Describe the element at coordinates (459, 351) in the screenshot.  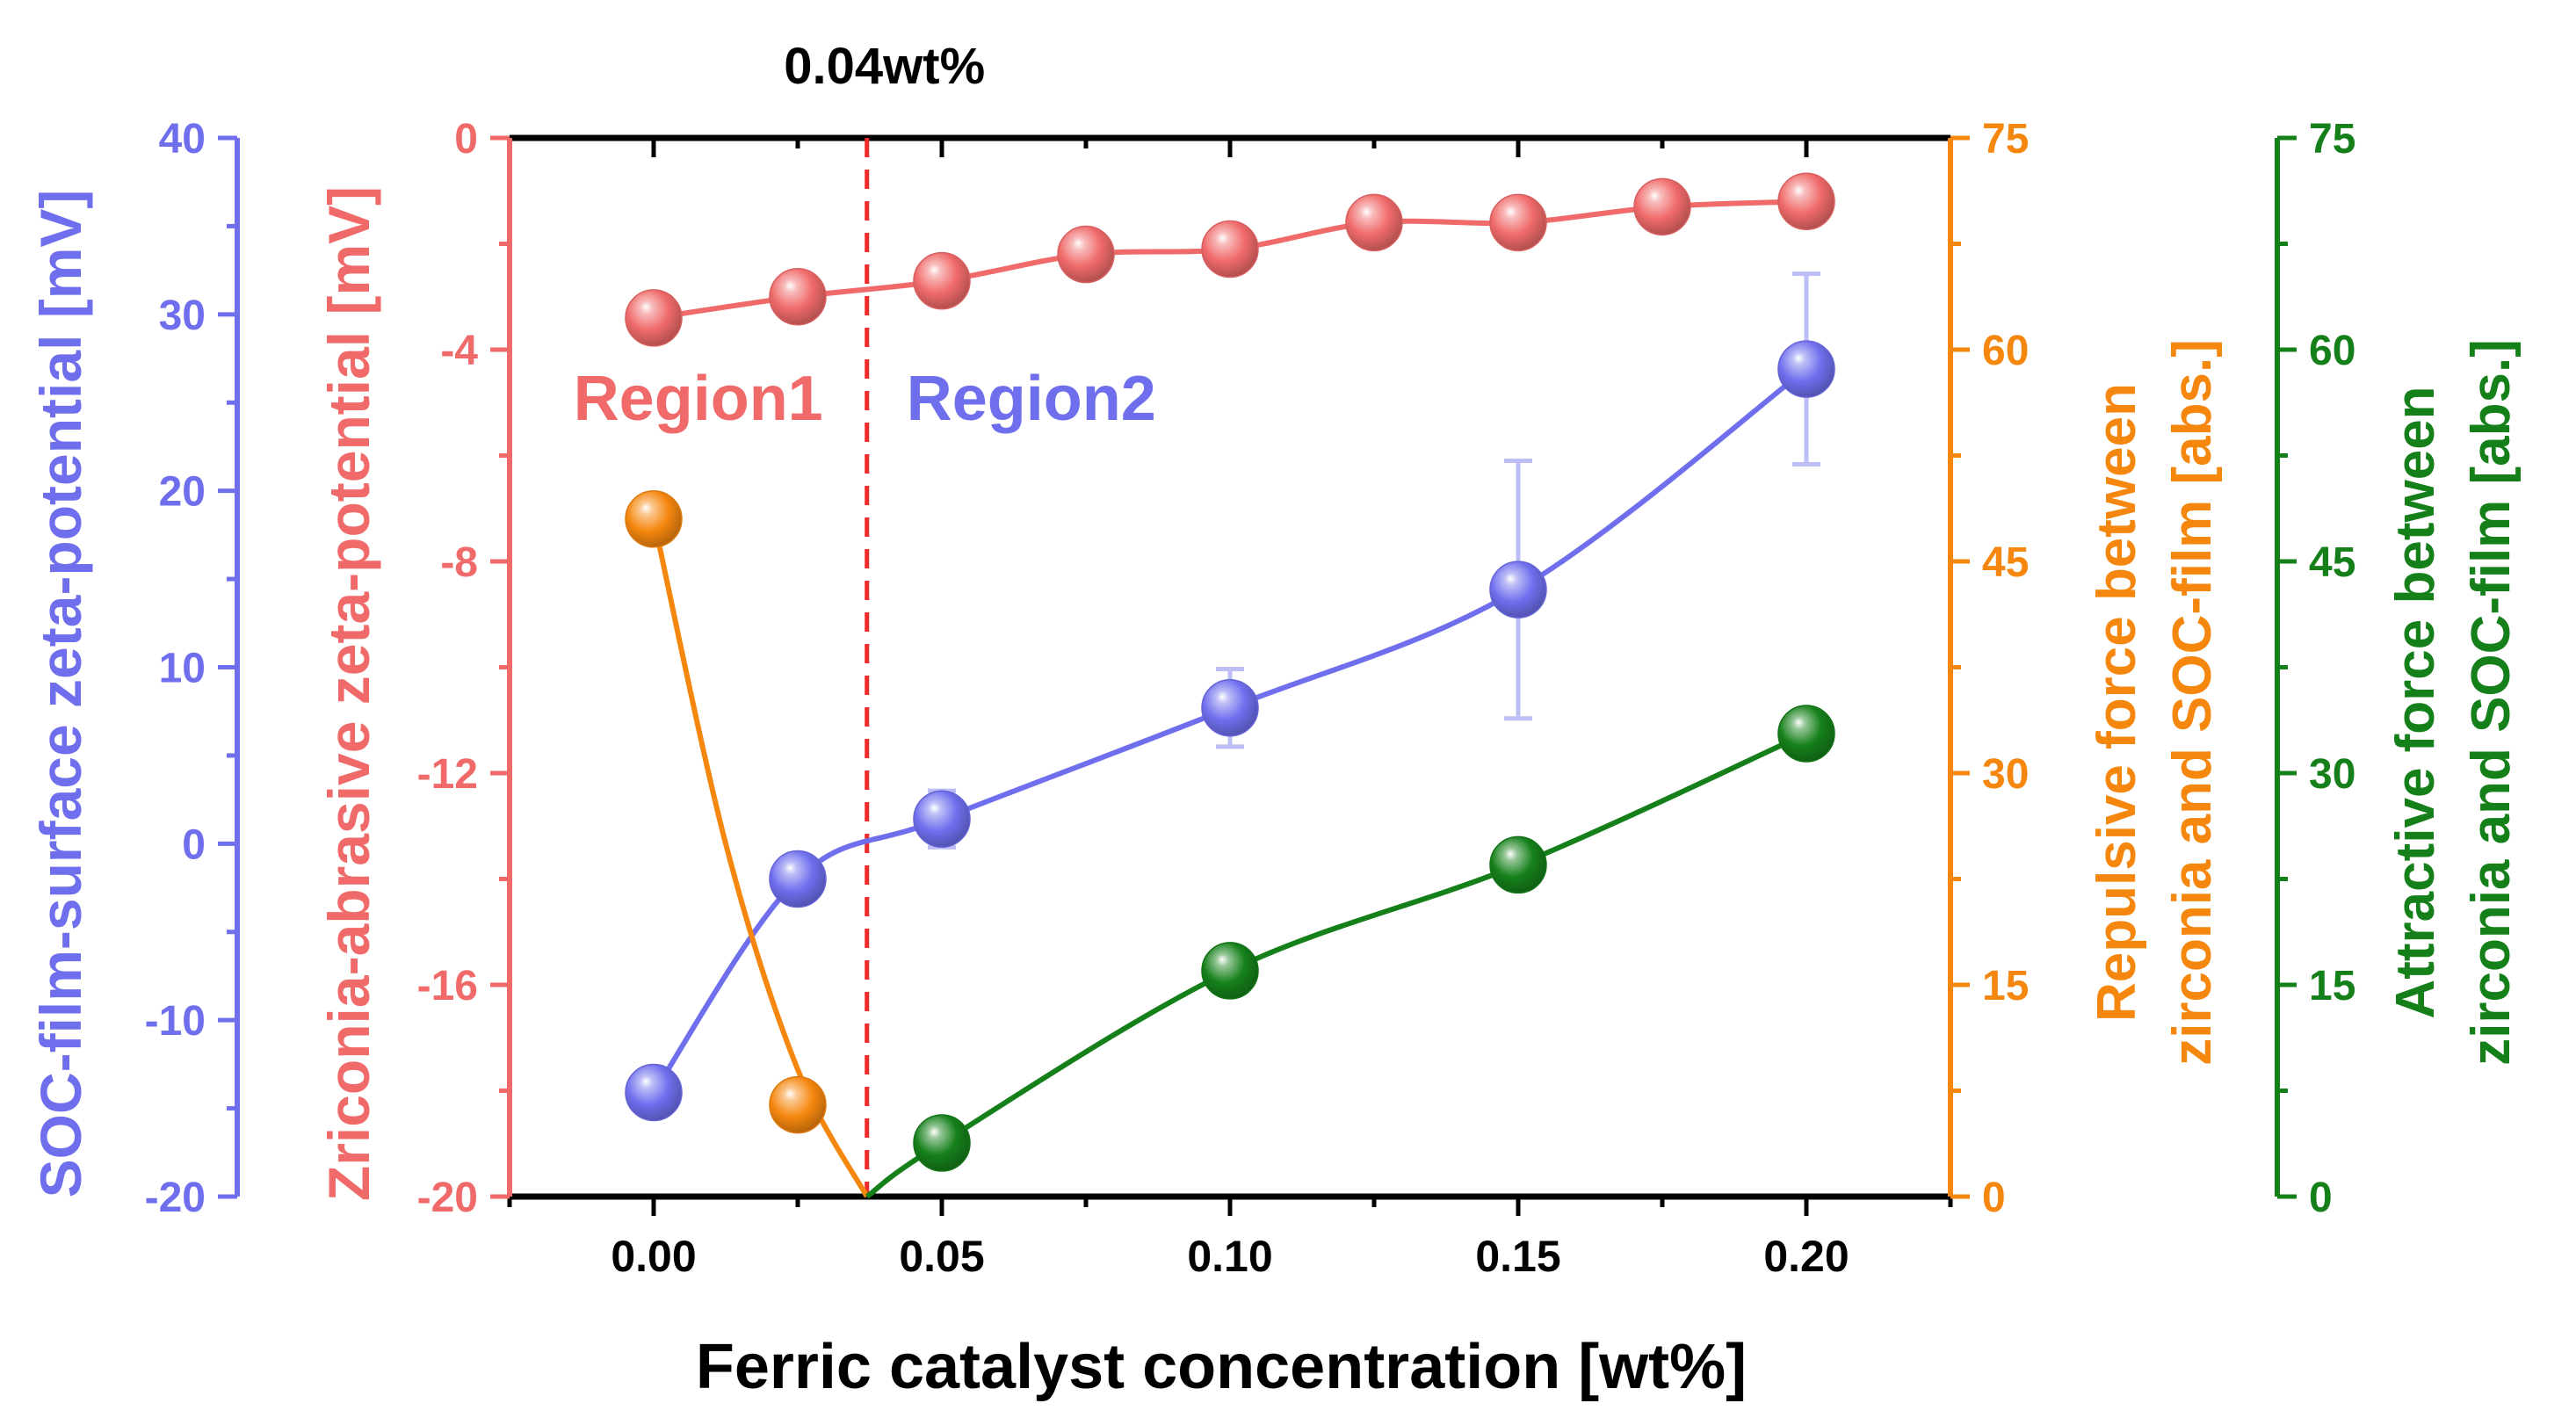
I see `y-tick-label-zr: -4` at that location.